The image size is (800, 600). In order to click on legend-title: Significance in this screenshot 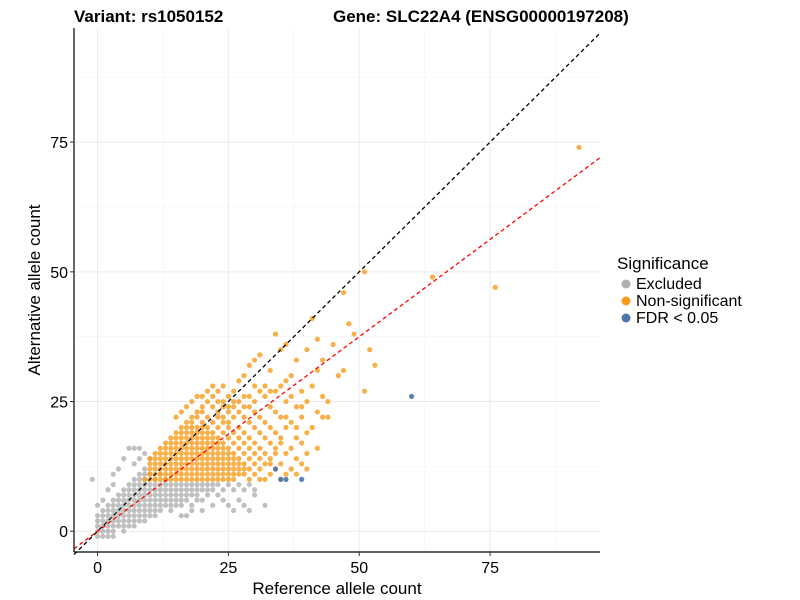, I will do `click(663, 263)`.